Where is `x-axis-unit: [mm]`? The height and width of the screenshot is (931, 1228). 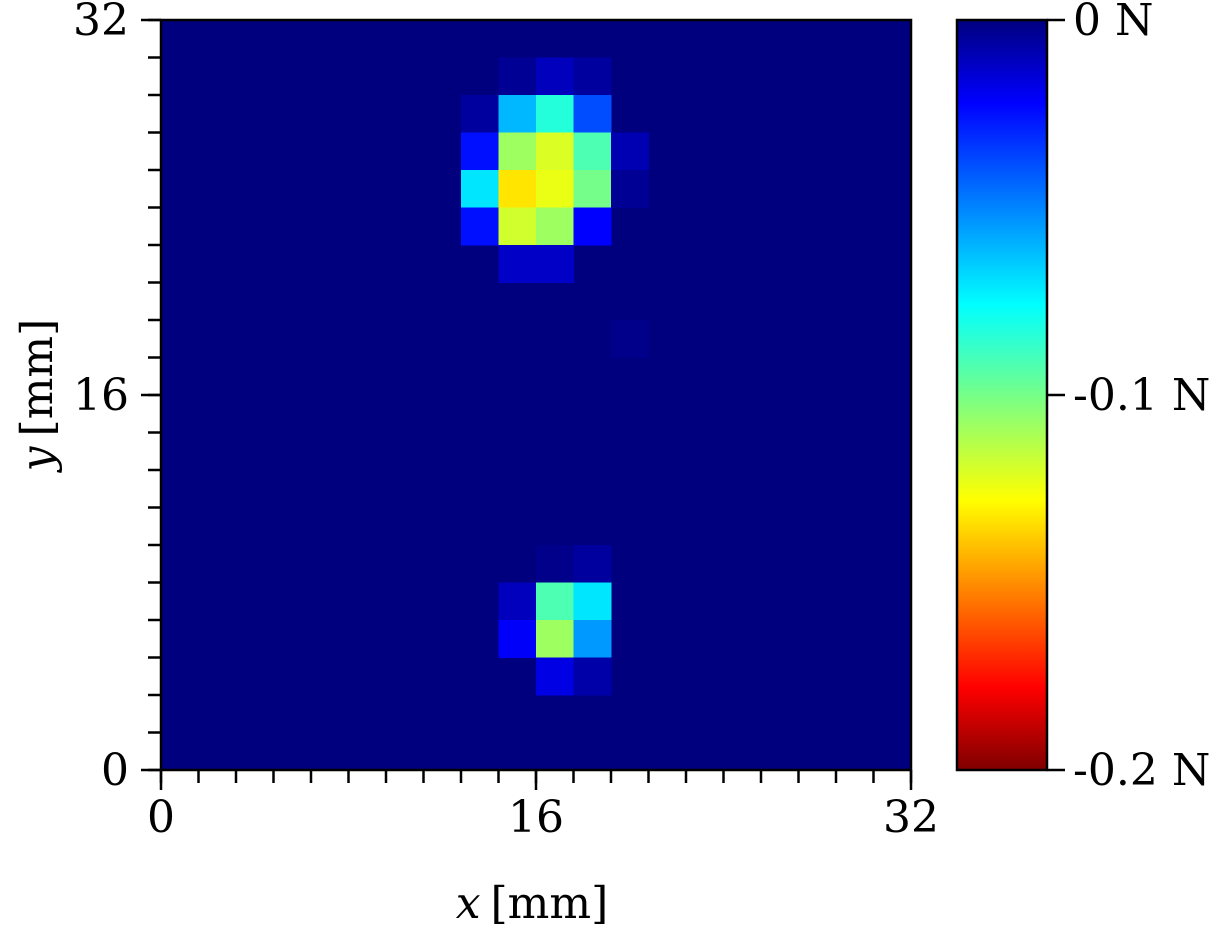
x-axis-unit: [mm] is located at coordinates (550, 903).